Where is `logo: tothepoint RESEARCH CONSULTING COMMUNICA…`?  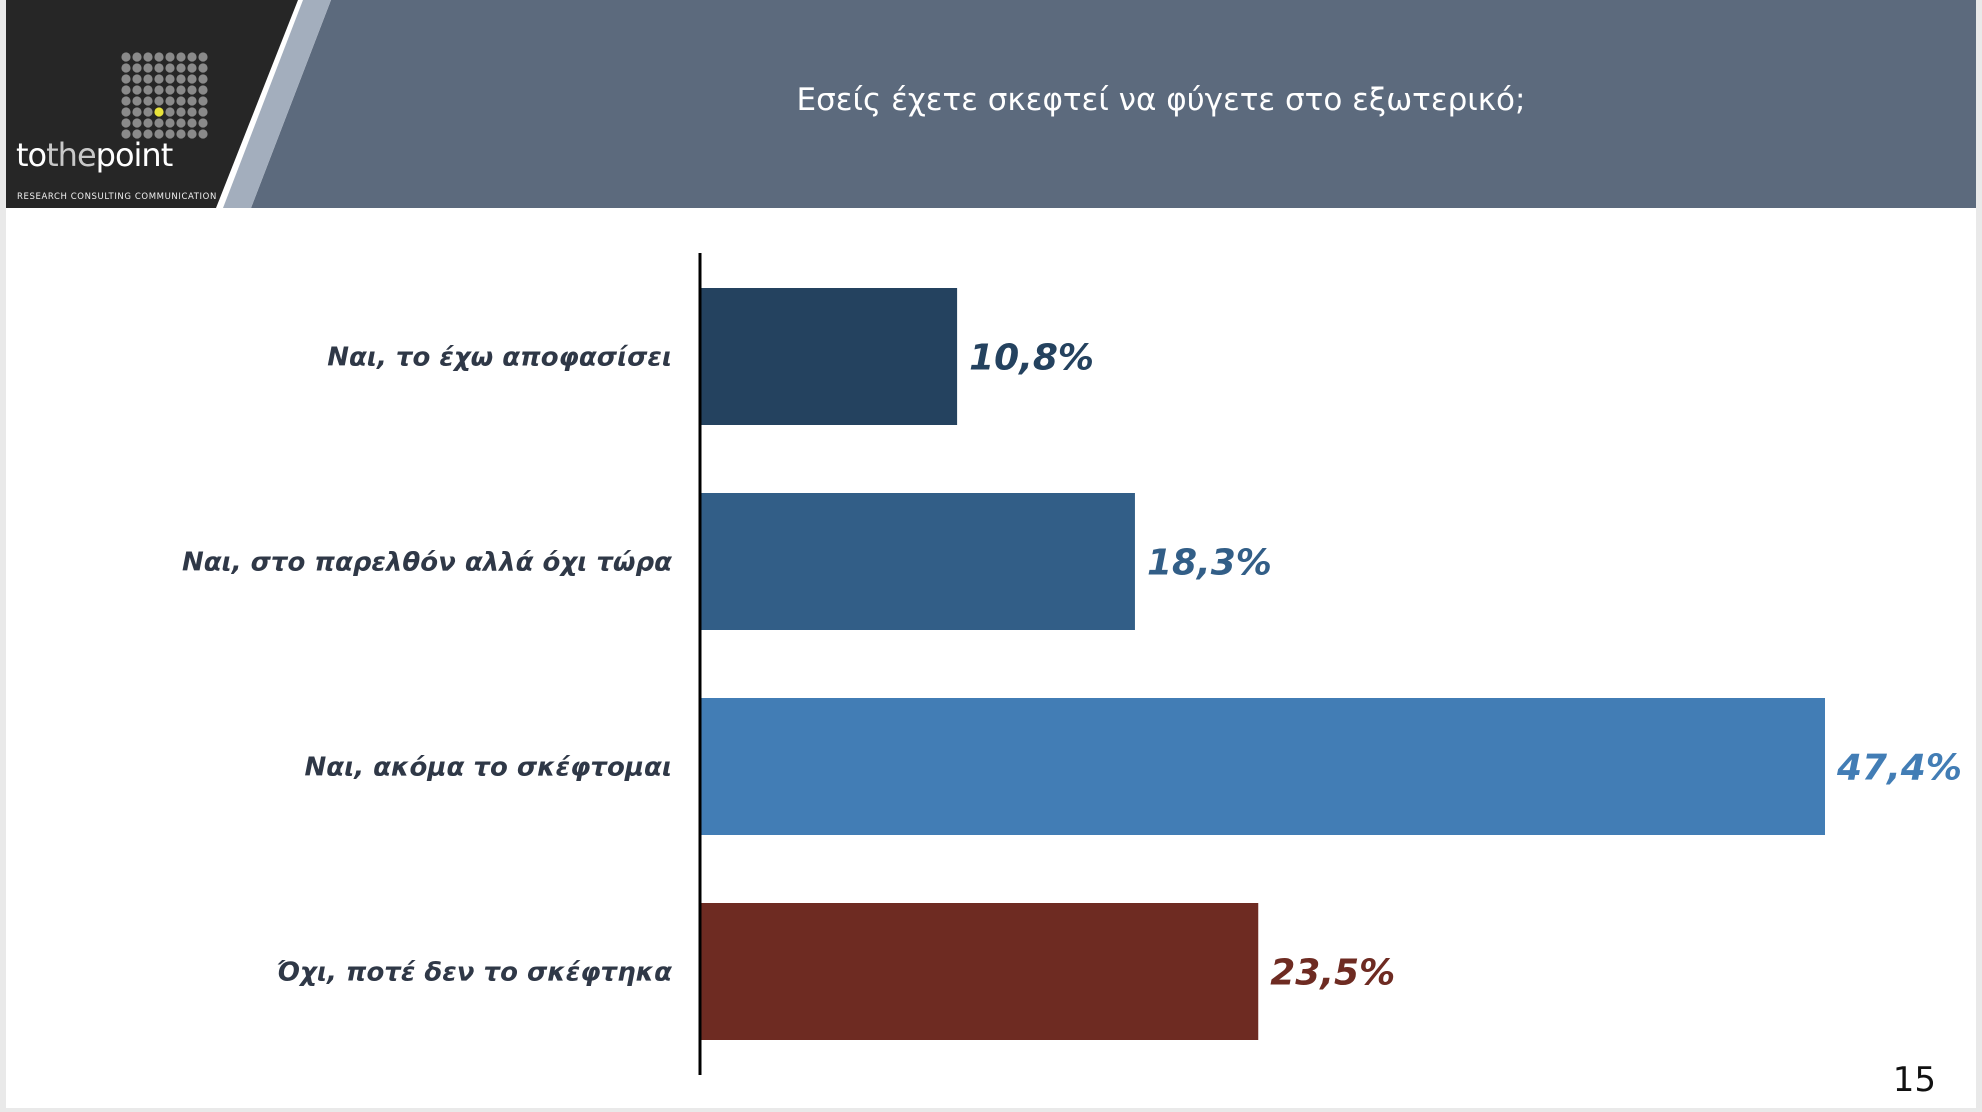
logo: tothepoint RESEARCH CONSULTING COMMUNICA… is located at coordinates (121, 105).